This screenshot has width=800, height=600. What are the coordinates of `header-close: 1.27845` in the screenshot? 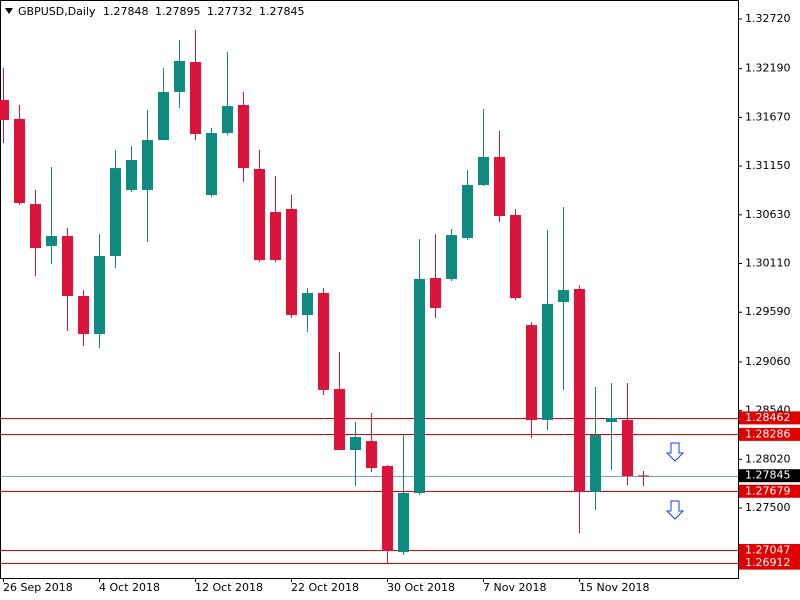 It's located at (282, 11).